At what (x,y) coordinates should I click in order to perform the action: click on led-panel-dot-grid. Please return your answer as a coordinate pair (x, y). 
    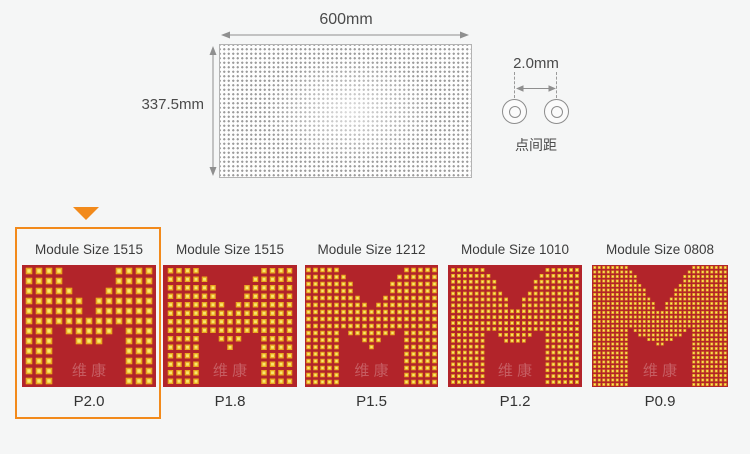
    Looking at the image, I should click on (345, 111).